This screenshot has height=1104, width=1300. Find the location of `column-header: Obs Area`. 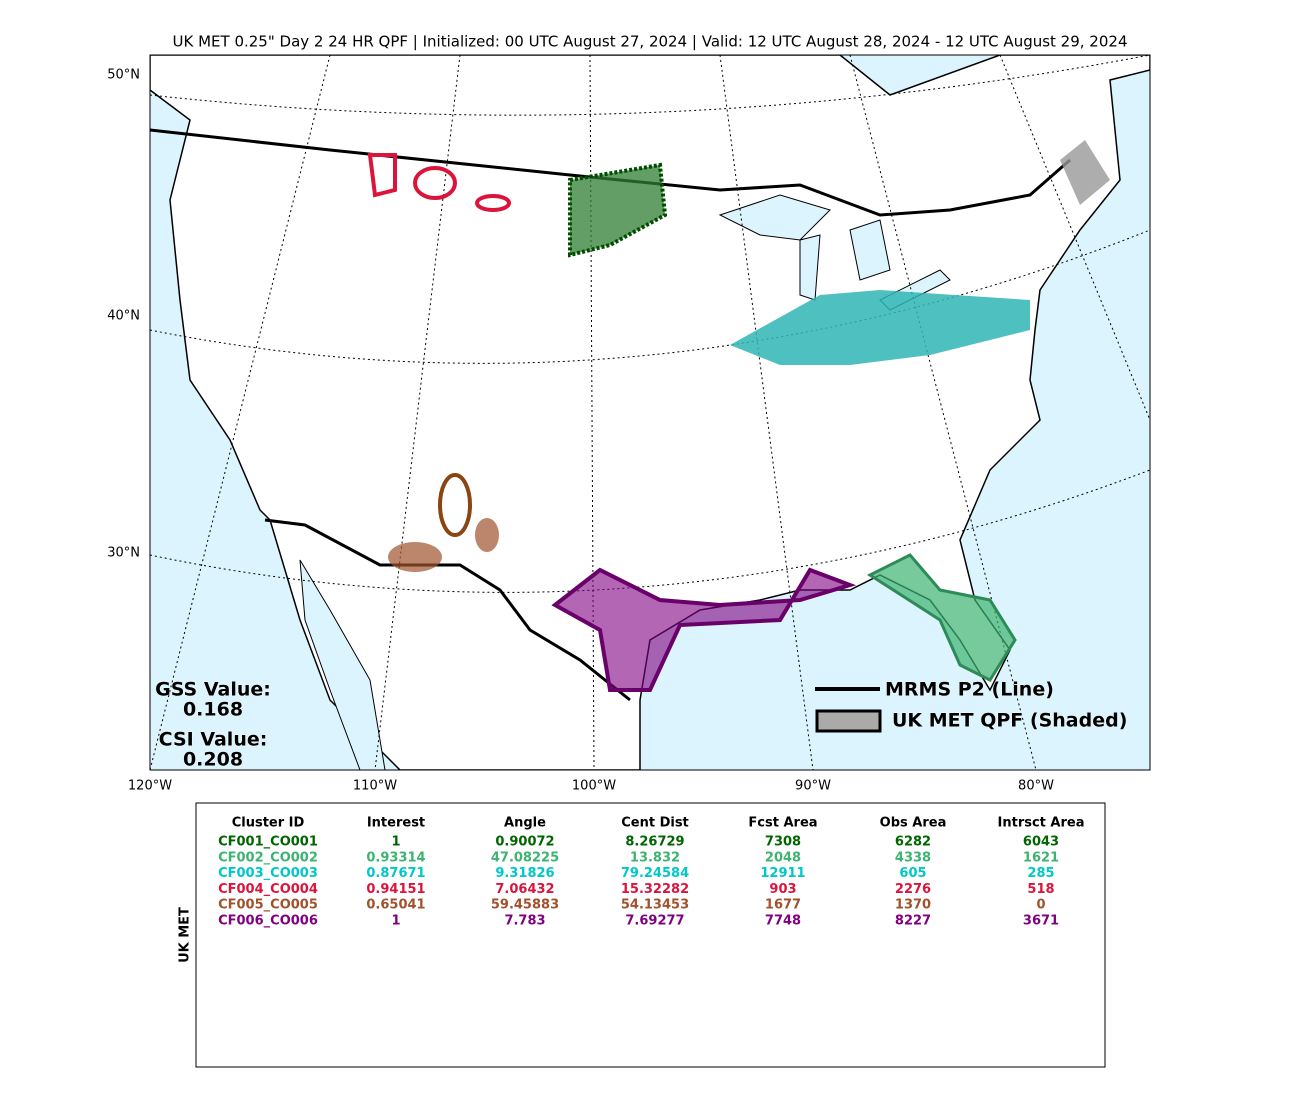

column-header: Obs Area is located at coordinates (913, 823).